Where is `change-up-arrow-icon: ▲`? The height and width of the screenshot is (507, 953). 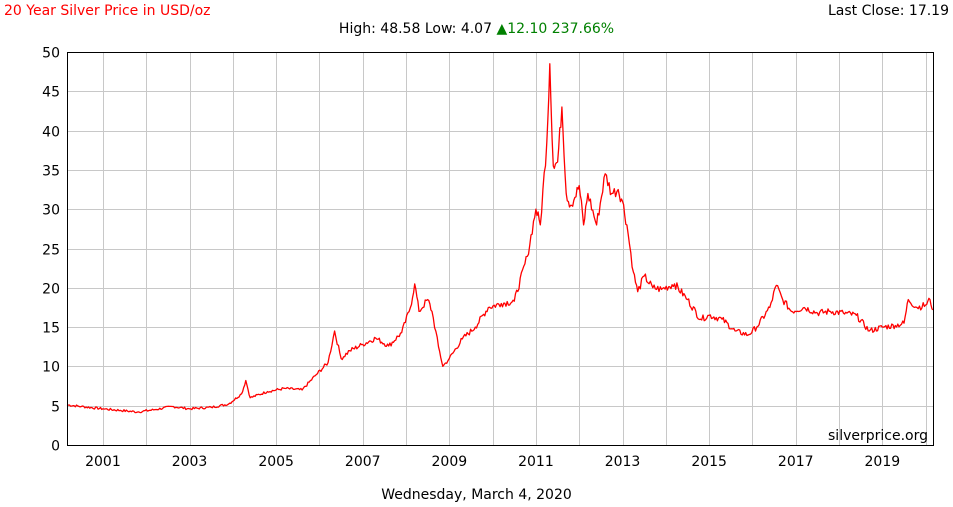
change-up-arrow-icon: ▲ is located at coordinates (502, 29).